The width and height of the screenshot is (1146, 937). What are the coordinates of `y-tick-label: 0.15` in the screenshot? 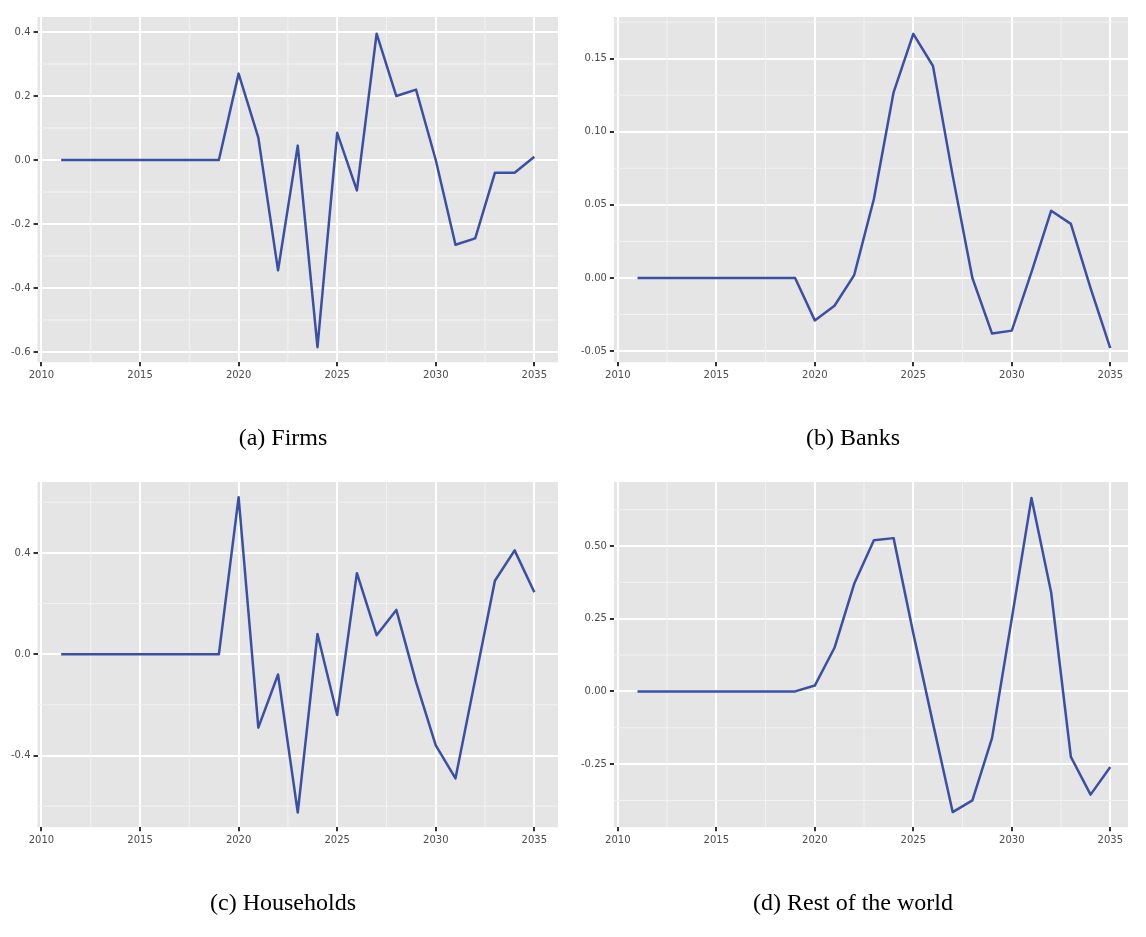 It's located at (595, 58).